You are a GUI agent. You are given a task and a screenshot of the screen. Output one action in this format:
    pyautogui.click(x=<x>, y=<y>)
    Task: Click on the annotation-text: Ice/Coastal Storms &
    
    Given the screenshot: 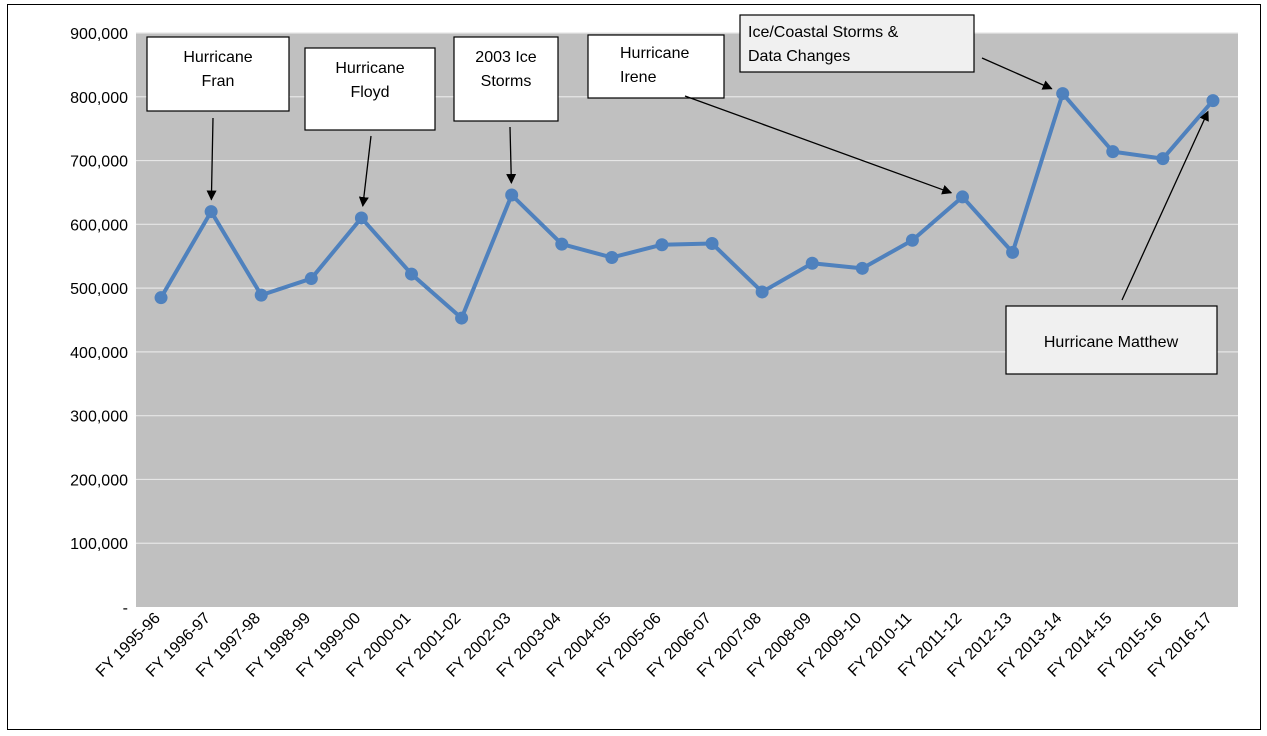 What is the action you would take?
    pyautogui.click(x=823, y=32)
    